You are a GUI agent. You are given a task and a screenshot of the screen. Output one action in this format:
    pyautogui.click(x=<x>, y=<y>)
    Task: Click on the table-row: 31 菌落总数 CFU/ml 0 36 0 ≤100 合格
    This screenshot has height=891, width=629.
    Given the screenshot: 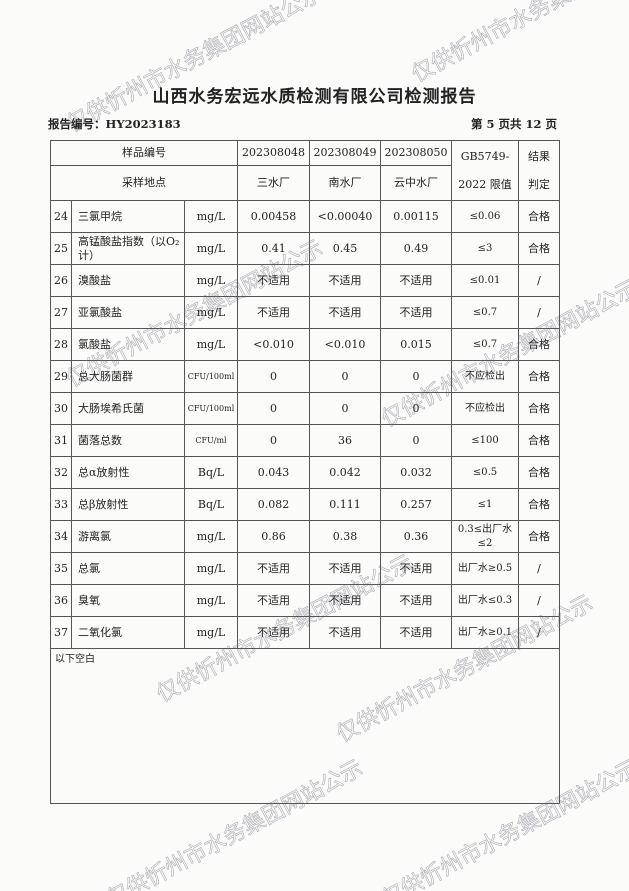 What is the action you would take?
    pyautogui.click(x=305, y=440)
    